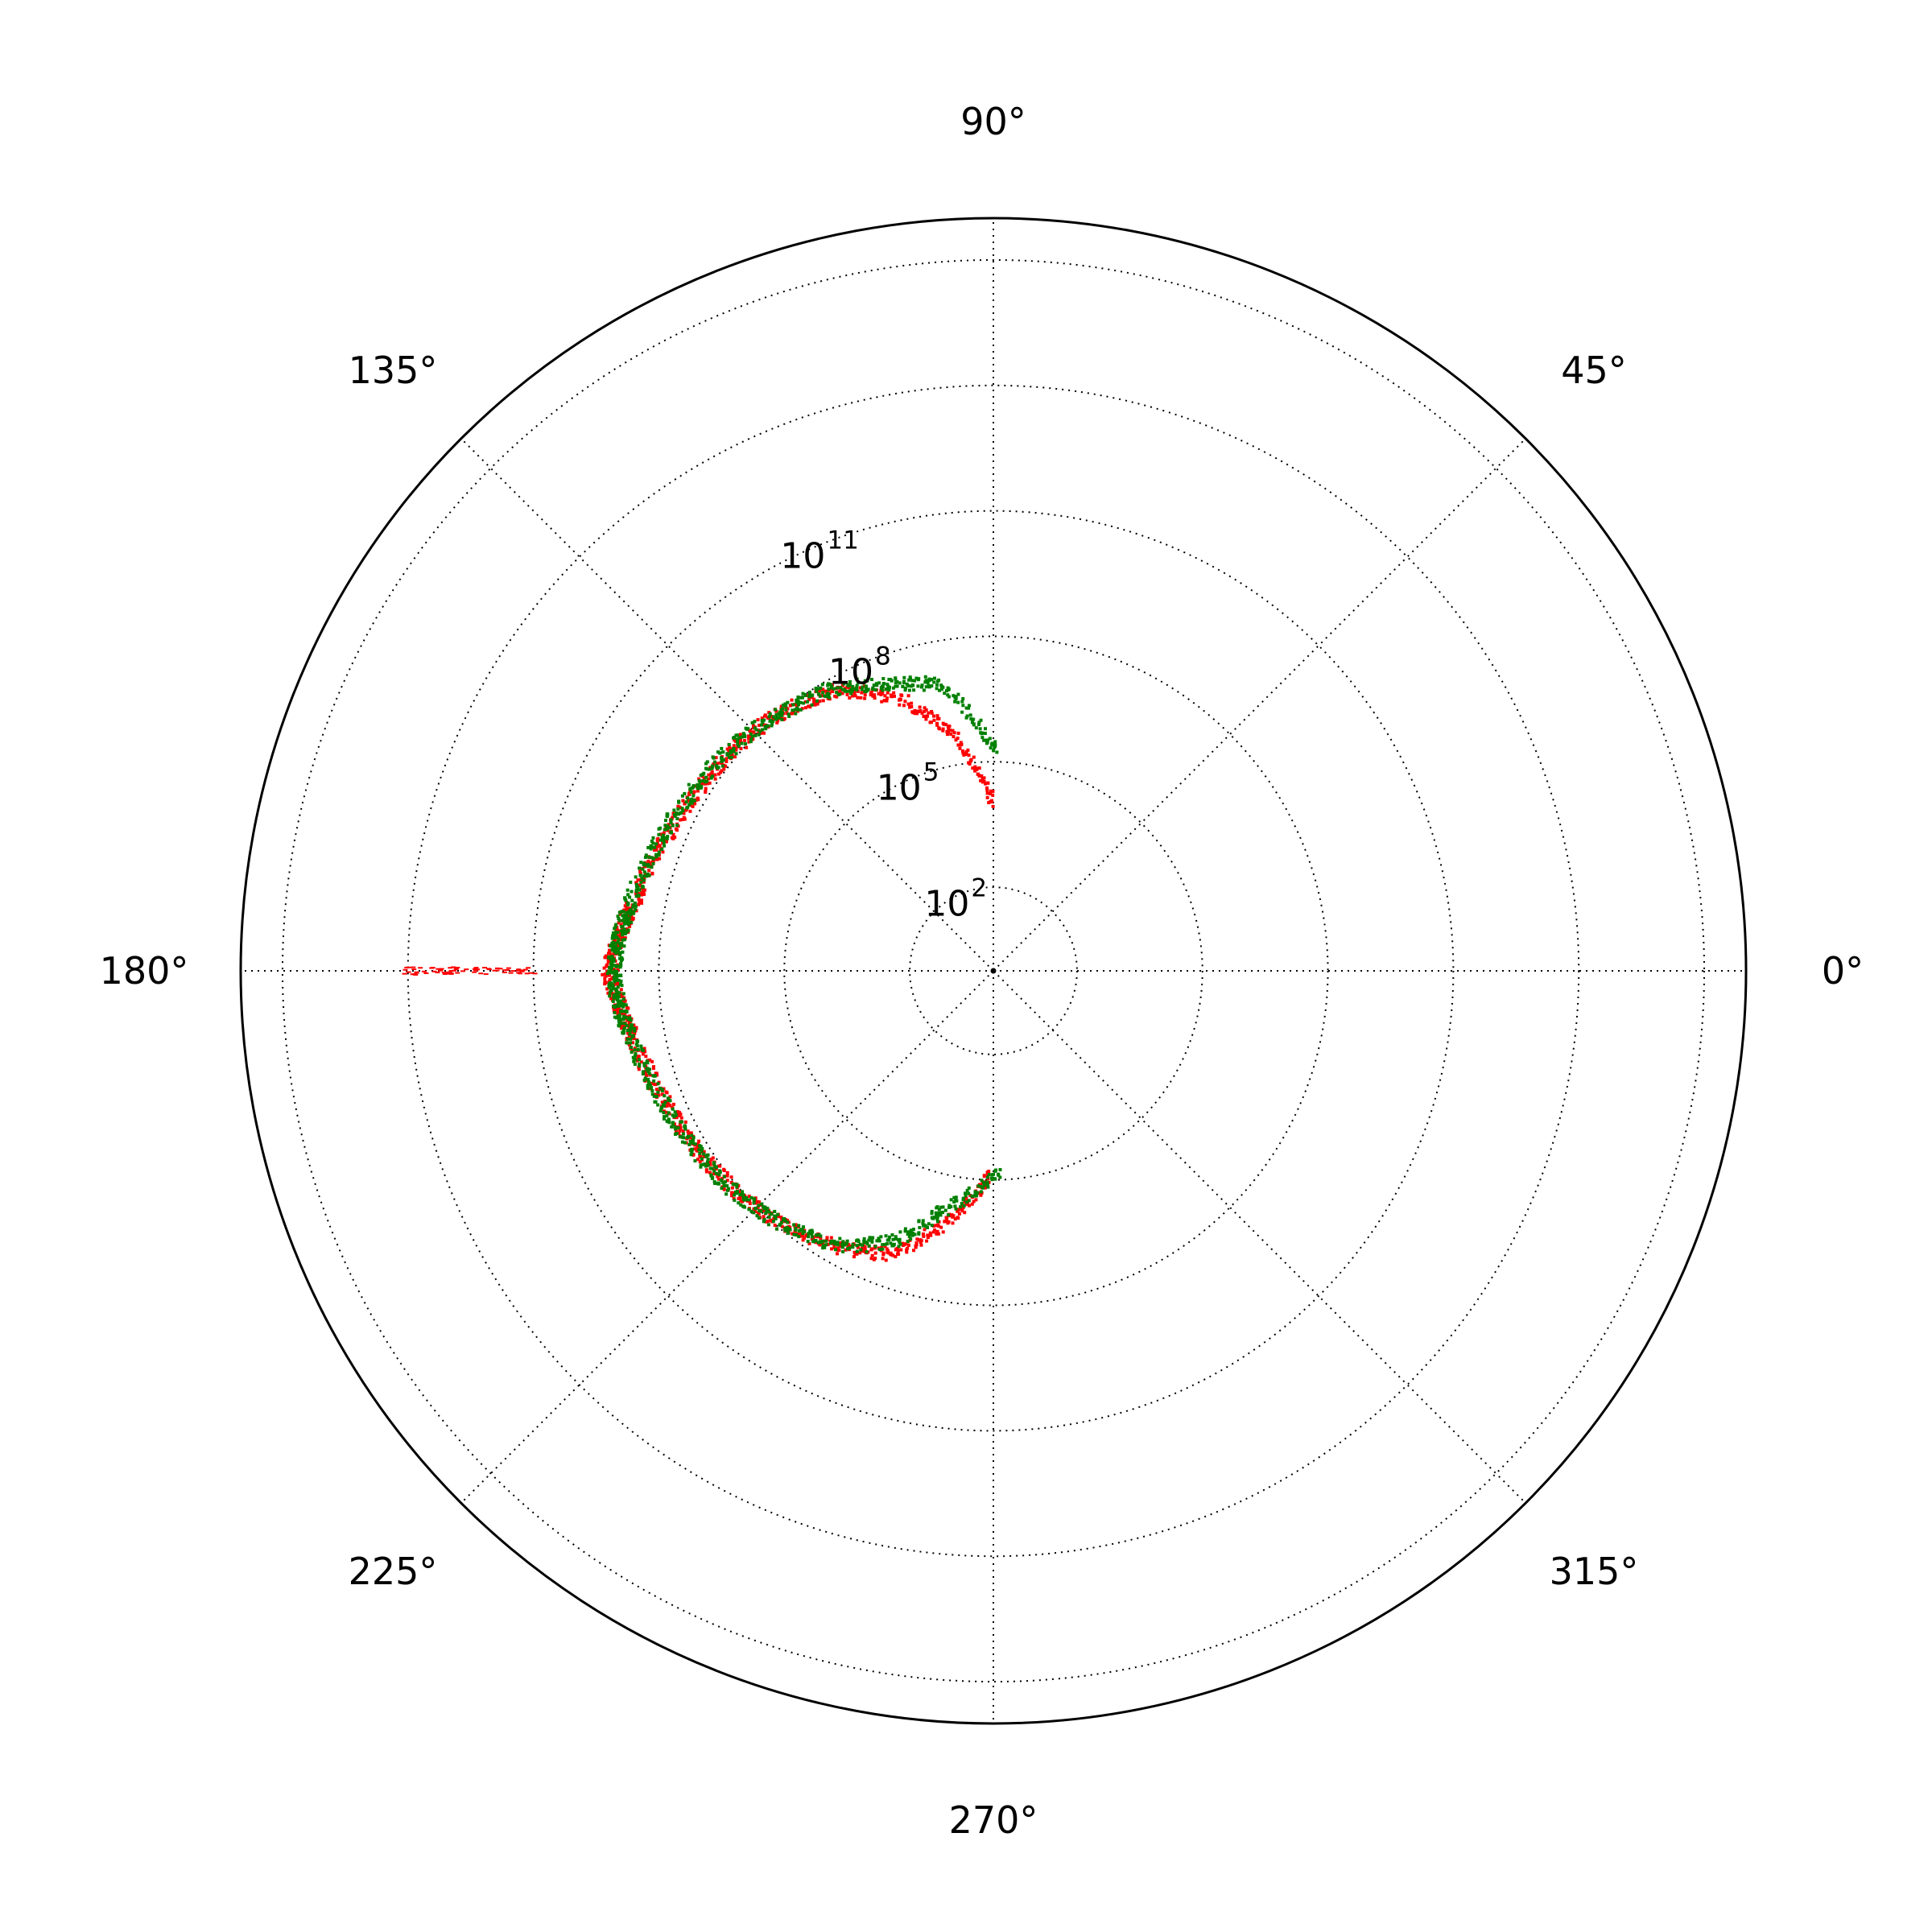 Image resolution: width=1932 pixels, height=1932 pixels. I want to click on polar-center, so click(993, 971).